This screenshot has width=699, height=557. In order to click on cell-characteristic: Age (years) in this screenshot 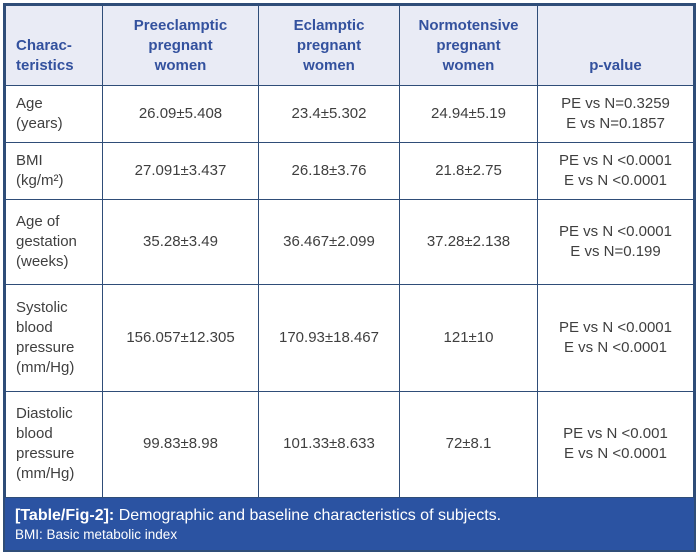, I will do `click(54, 114)`.